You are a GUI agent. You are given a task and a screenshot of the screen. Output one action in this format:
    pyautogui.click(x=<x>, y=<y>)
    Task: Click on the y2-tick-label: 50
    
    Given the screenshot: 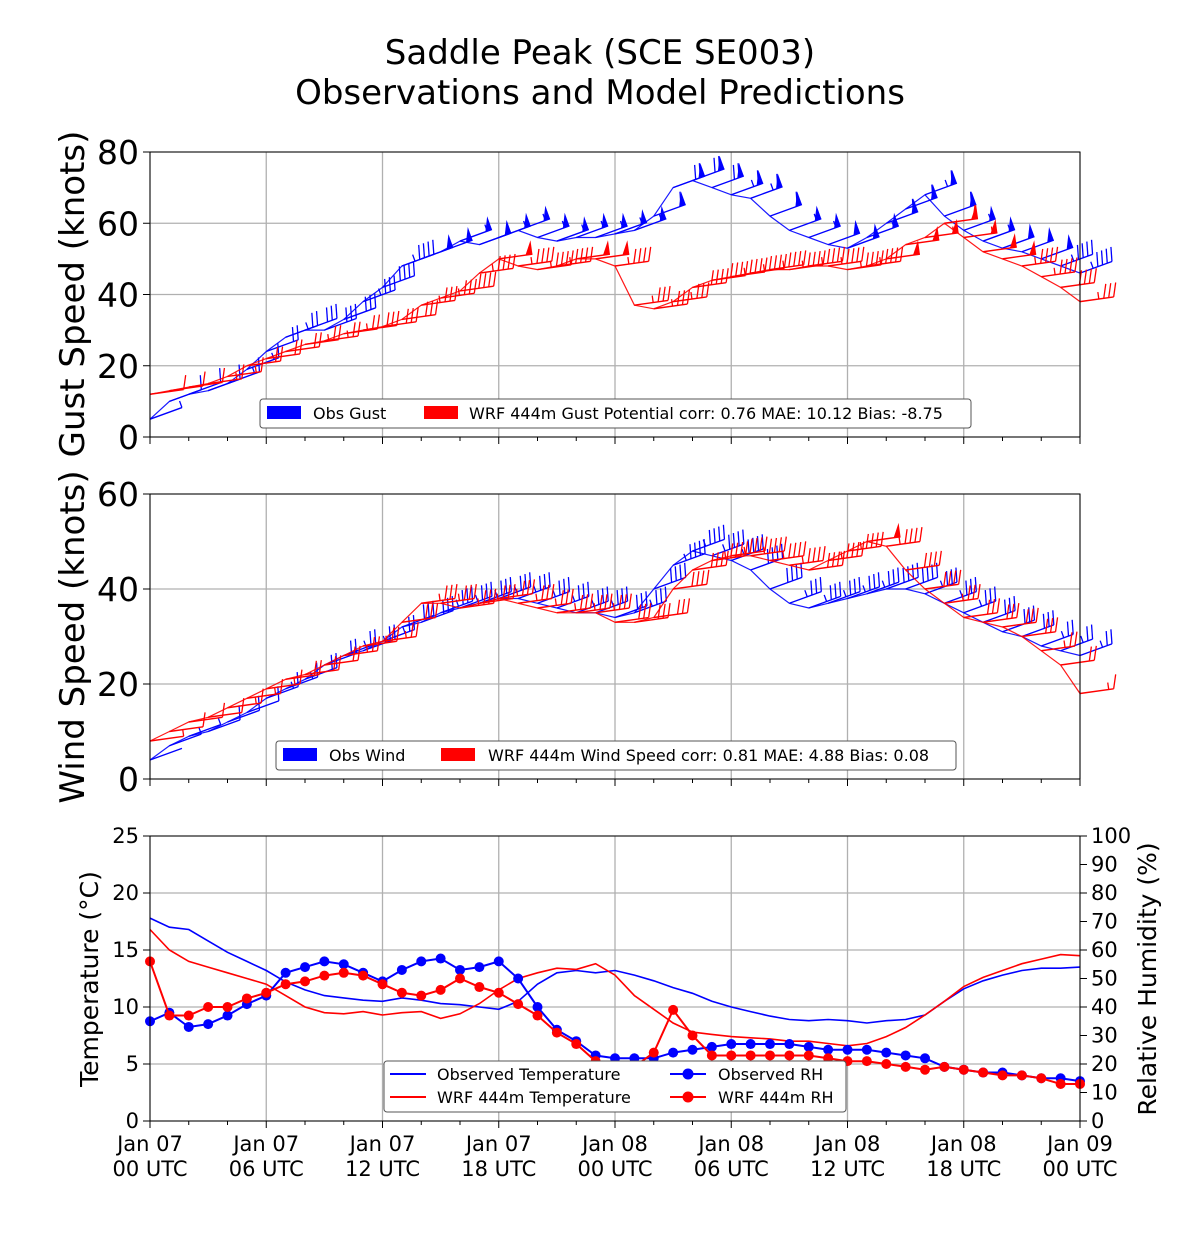 What is the action you would take?
    pyautogui.click(x=1104, y=979)
    